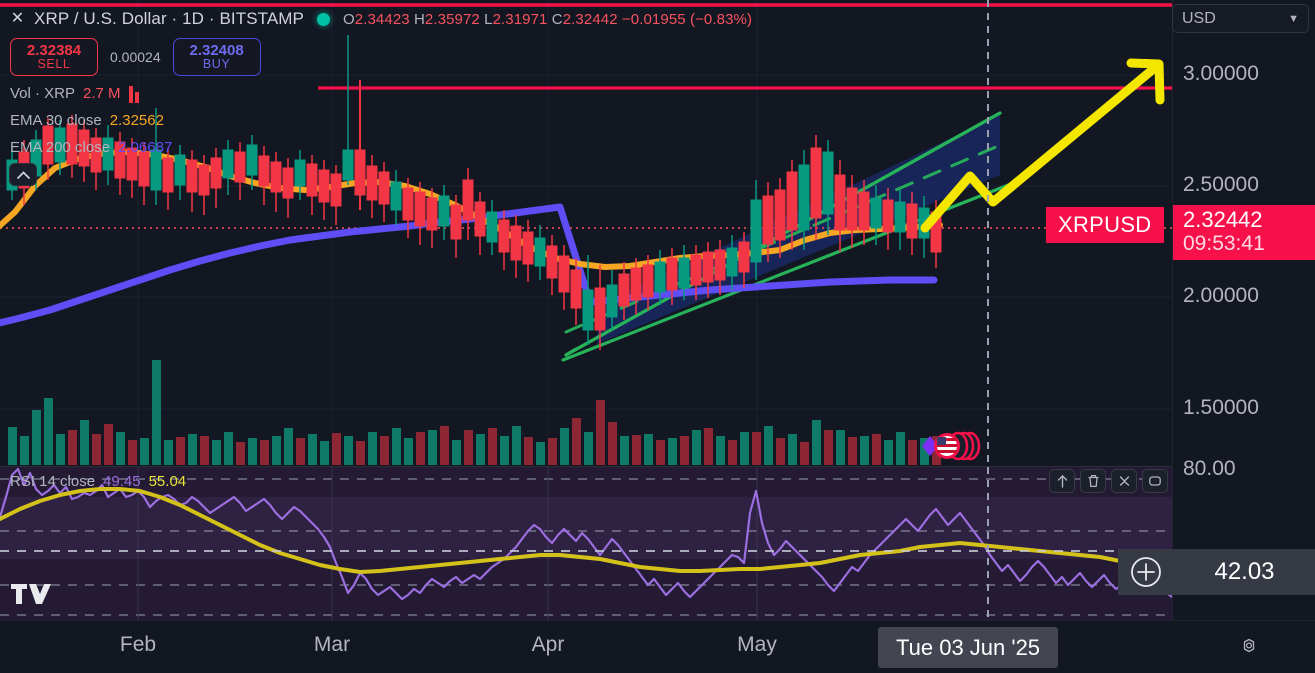 The image size is (1315, 673). I want to click on time-axis: Feb Mar Apr May Tue 03 Jun '25, so click(657, 646).